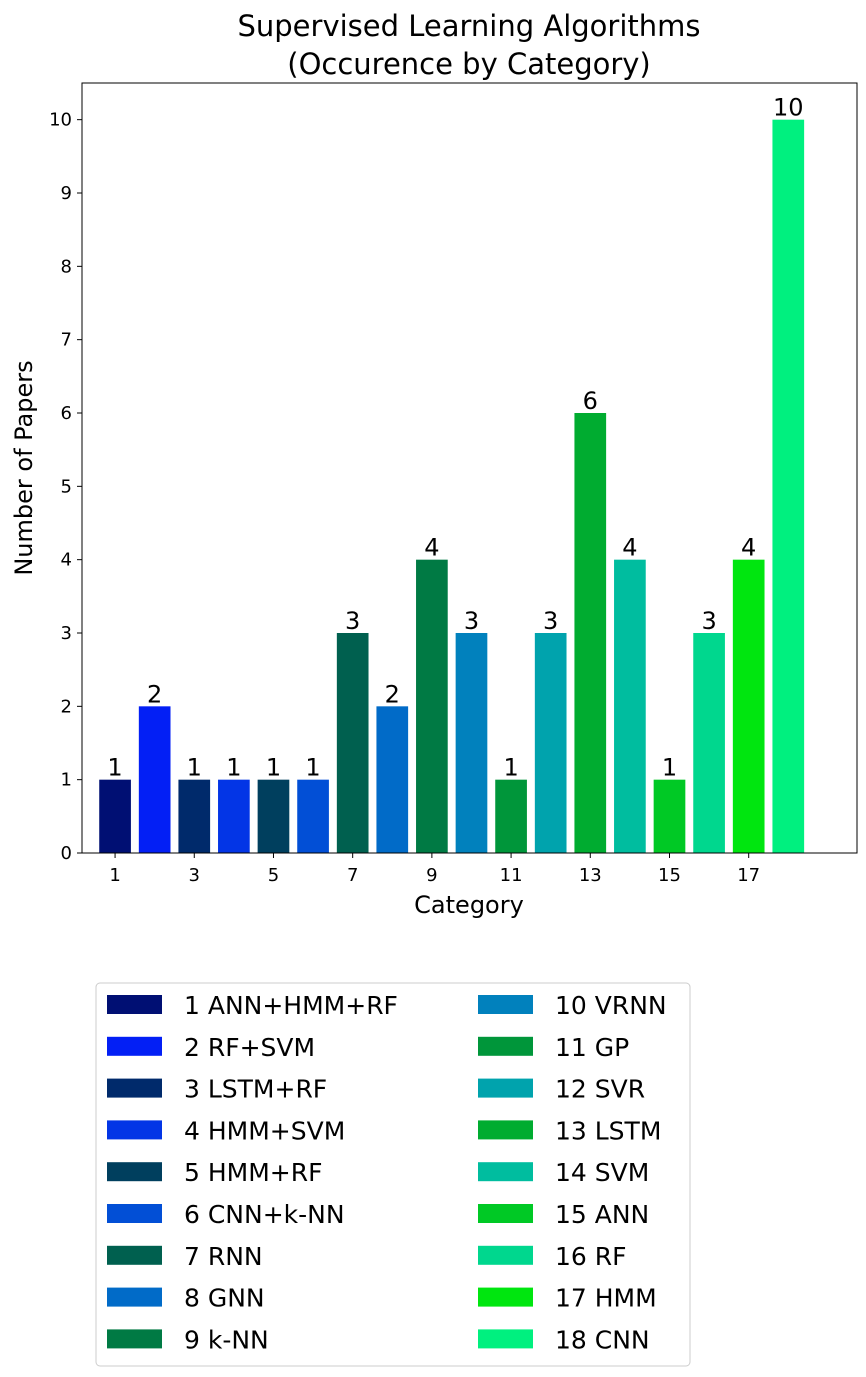 Image resolution: width=866 pixels, height=1377 pixels. I want to click on legend-label-5: 5 HMM+RF, so click(253, 1172).